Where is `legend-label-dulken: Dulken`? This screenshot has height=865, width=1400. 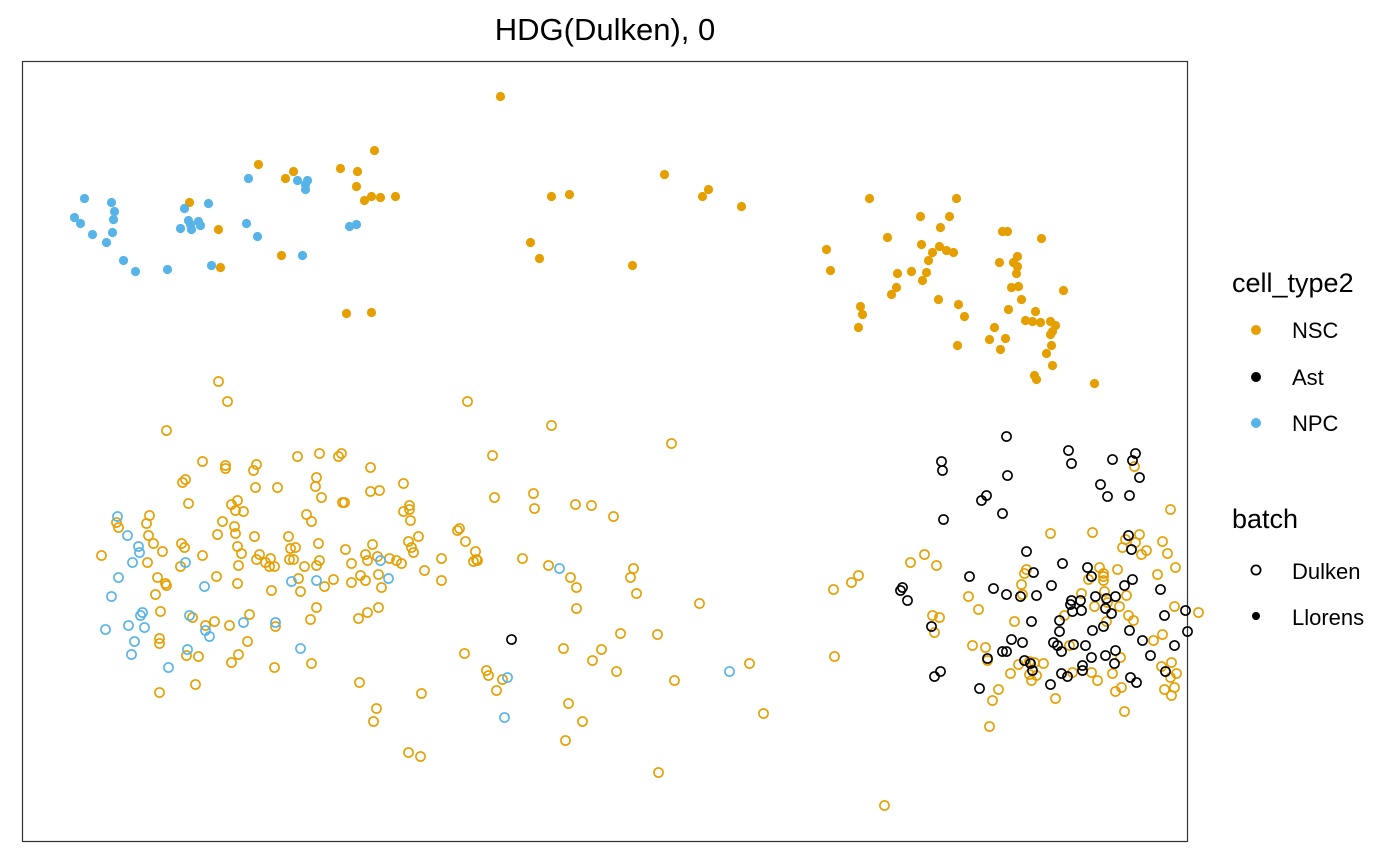
legend-label-dulken: Dulken is located at coordinates (1326, 571).